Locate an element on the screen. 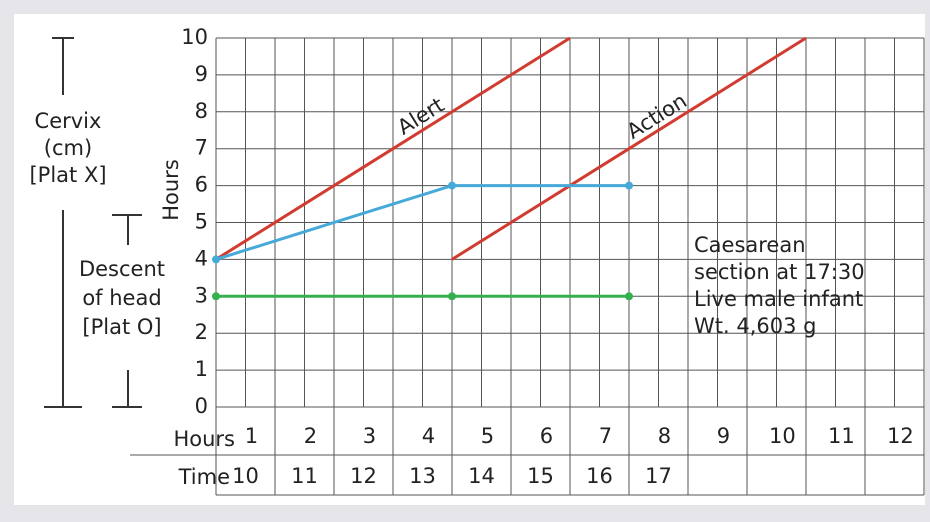 The height and width of the screenshot is (522, 930). y-tick-label: 6 is located at coordinates (201, 185).